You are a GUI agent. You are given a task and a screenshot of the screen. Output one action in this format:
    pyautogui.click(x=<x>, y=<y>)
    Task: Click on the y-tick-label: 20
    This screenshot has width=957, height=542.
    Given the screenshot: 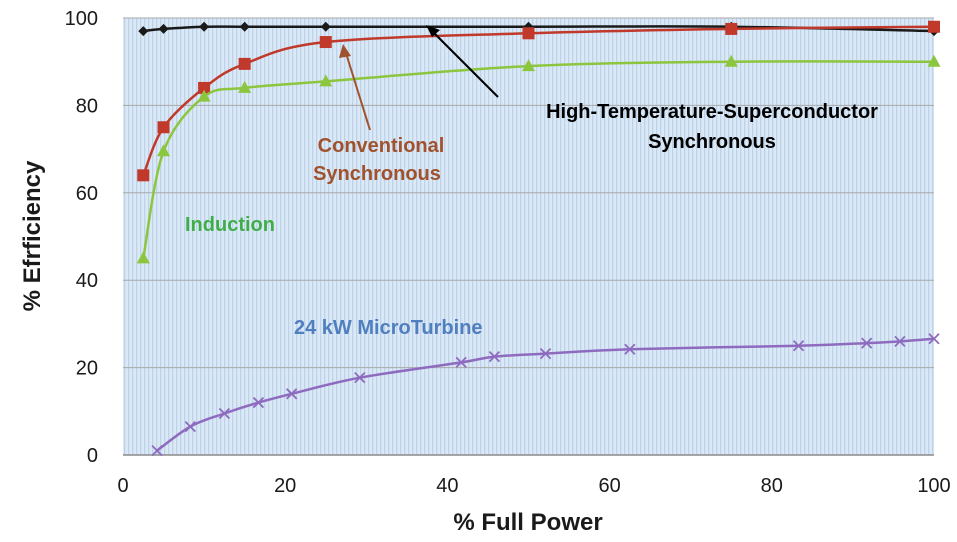 What is the action you would take?
    pyautogui.click(x=87, y=369)
    